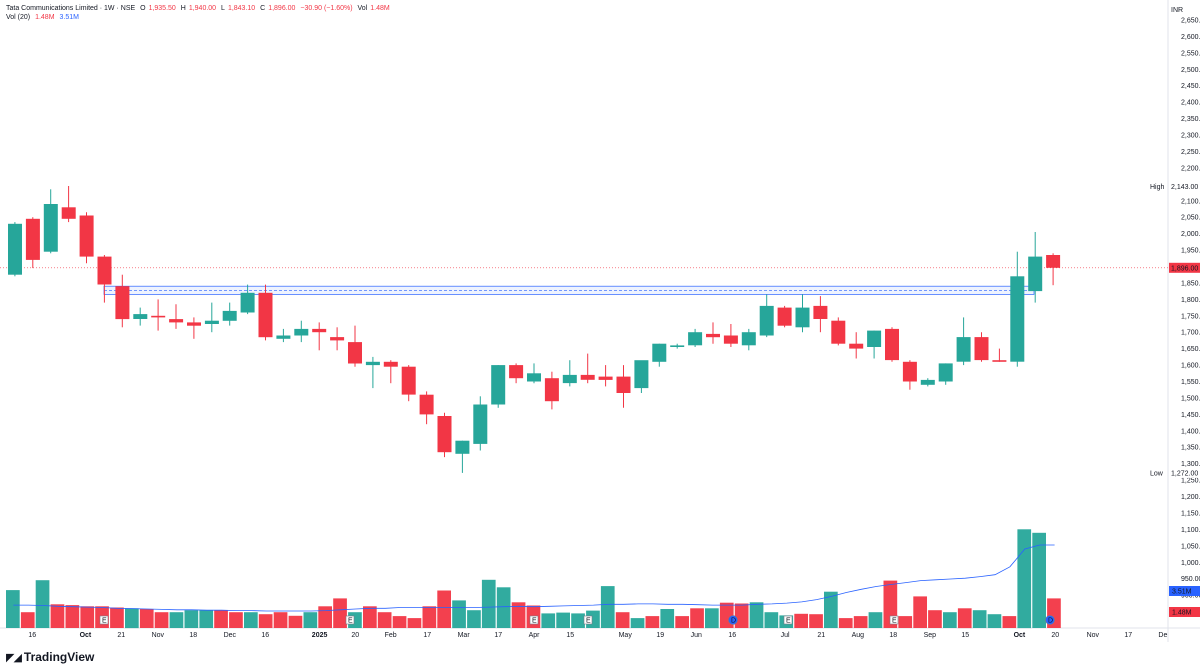 The width and height of the screenshot is (1200, 669). Describe the element at coordinates (1190, 21) in the screenshot. I see `price-axis-label: 2,650.00` at that location.